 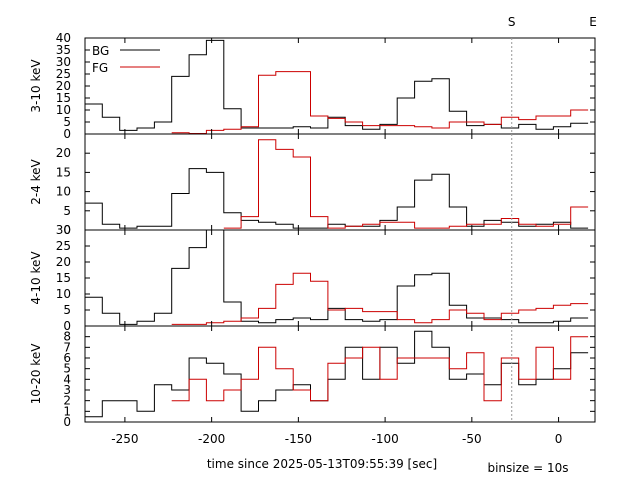 I want to click on x-tick-label: -100, so click(x=384, y=439).